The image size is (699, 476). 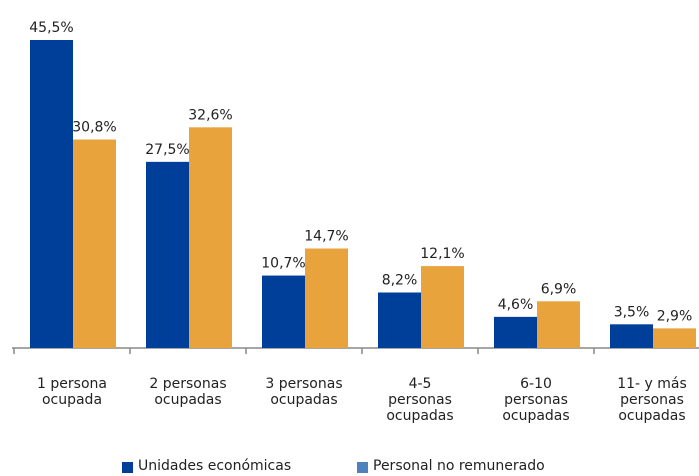 What do you see at coordinates (72, 392) in the screenshot?
I see `x-tick-label: 1 persona ocupada` at bounding box center [72, 392].